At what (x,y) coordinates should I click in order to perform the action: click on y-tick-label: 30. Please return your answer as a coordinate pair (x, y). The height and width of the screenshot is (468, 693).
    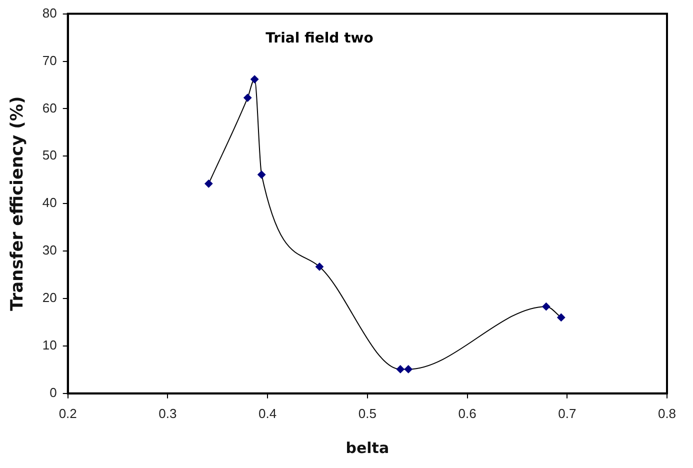
    Looking at the image, I should click on (49, 250).